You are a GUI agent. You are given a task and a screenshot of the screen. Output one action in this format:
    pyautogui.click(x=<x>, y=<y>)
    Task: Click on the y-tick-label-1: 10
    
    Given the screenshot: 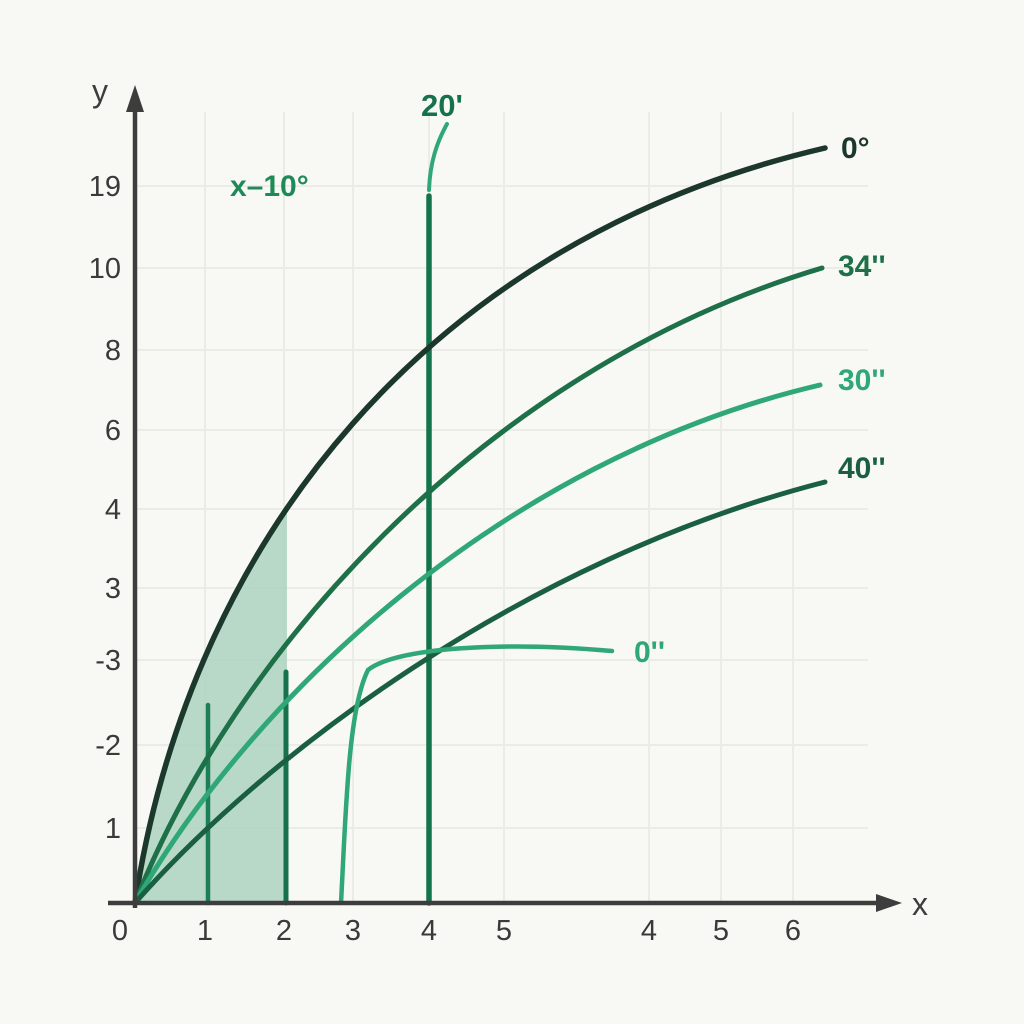 What is the action you would take?
    pyautogui.click(x=105, y=269)
    